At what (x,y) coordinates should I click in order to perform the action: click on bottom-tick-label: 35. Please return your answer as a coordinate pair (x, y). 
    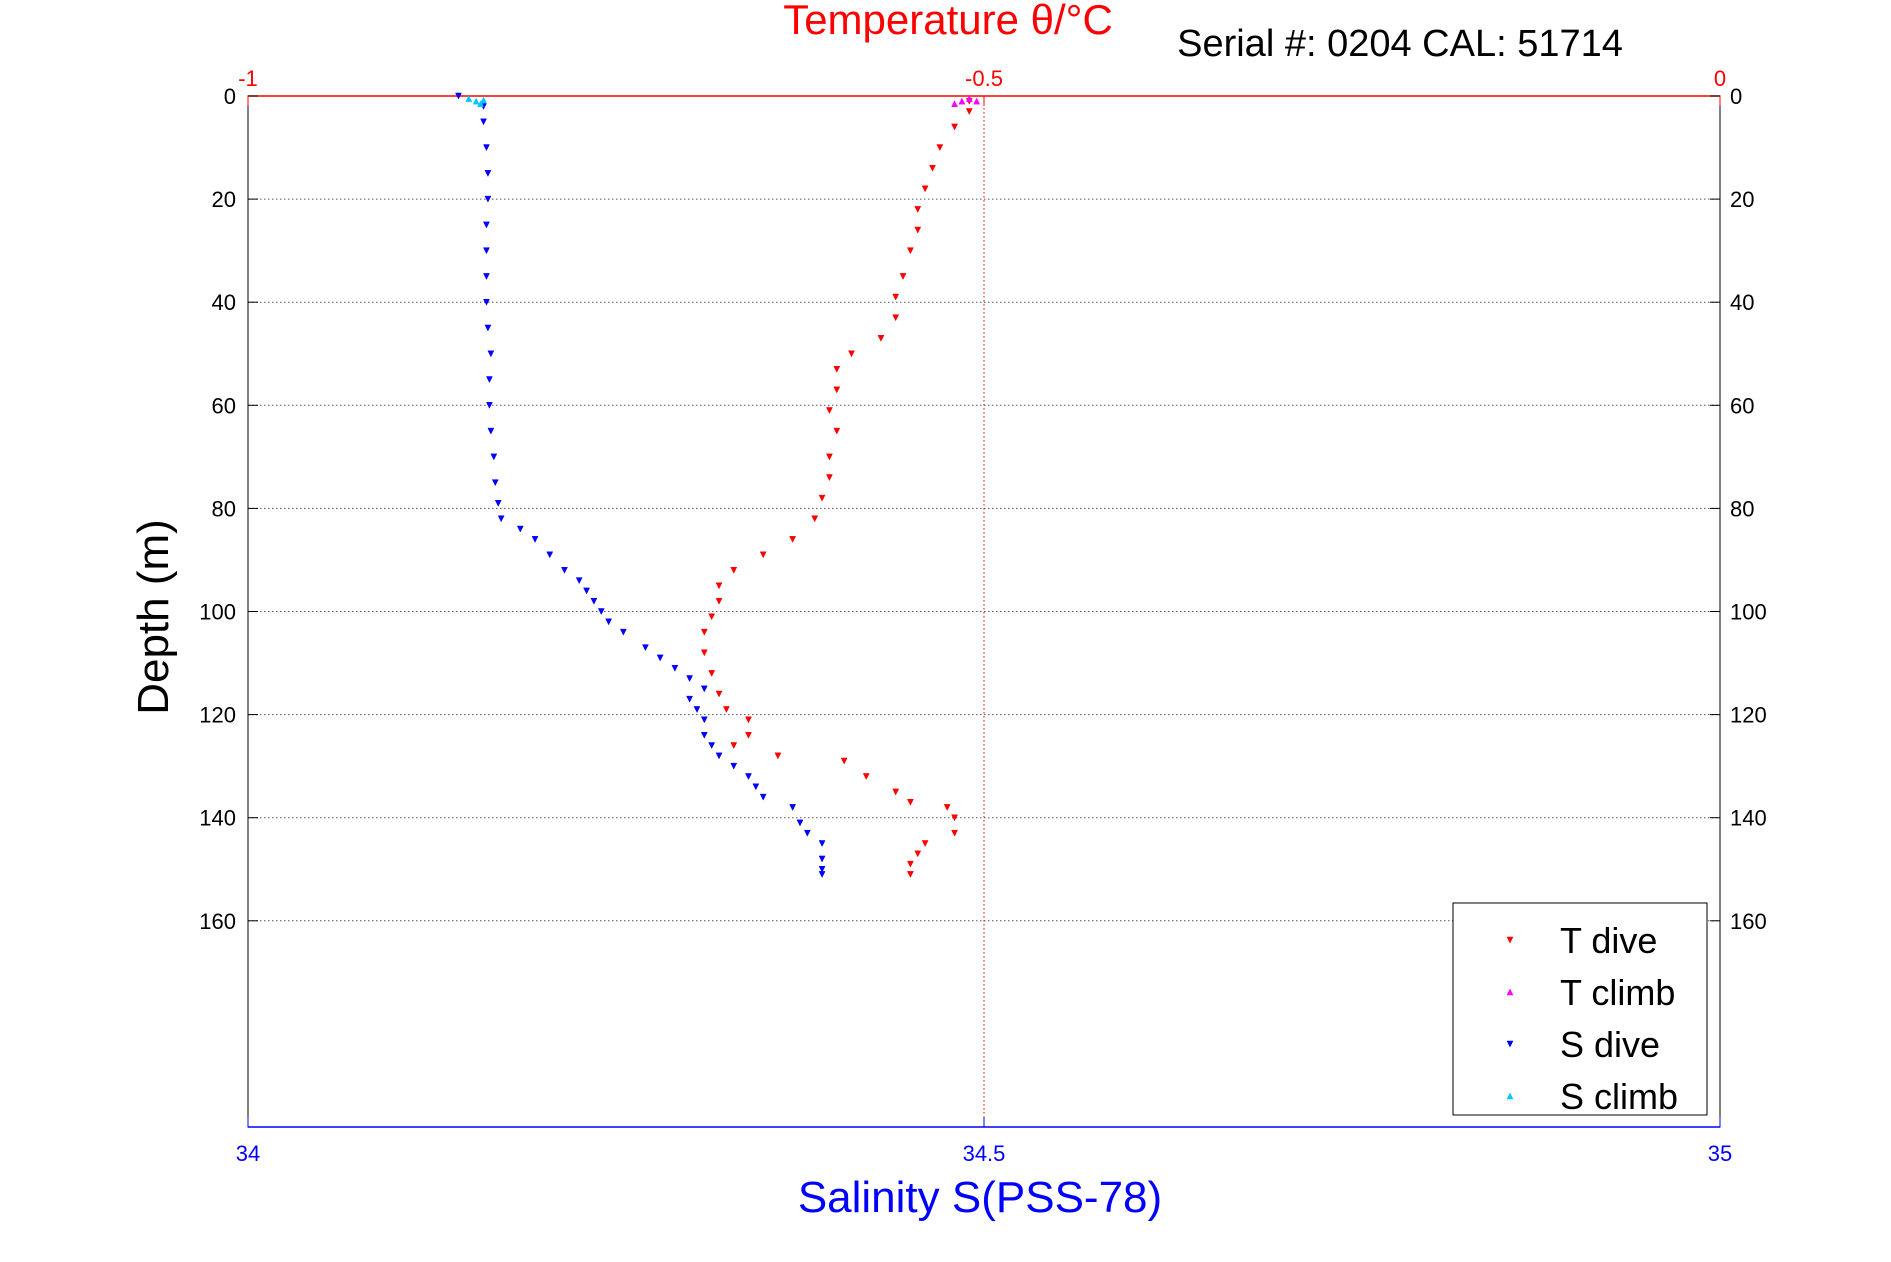
    Looking at the image, I should click on (1720, 1153).